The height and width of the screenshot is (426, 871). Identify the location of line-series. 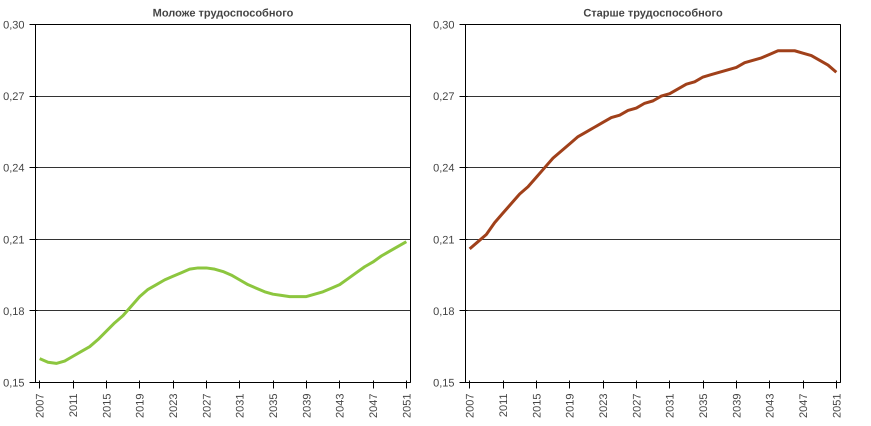
(223, 302).